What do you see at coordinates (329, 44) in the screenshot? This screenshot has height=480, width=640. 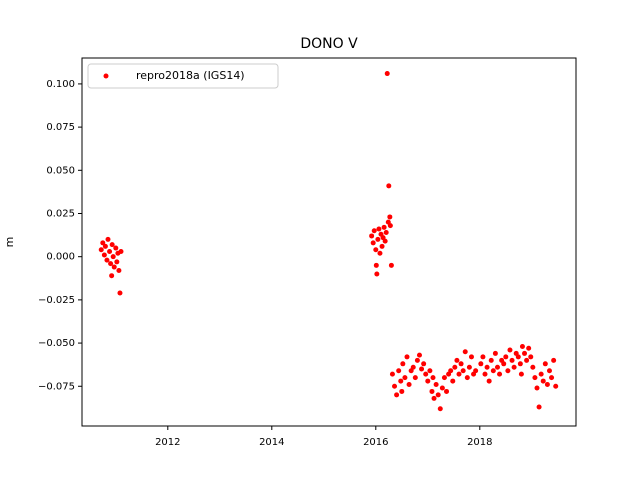 I see `chart-title: DONO V` at bounding box center [329, 44].